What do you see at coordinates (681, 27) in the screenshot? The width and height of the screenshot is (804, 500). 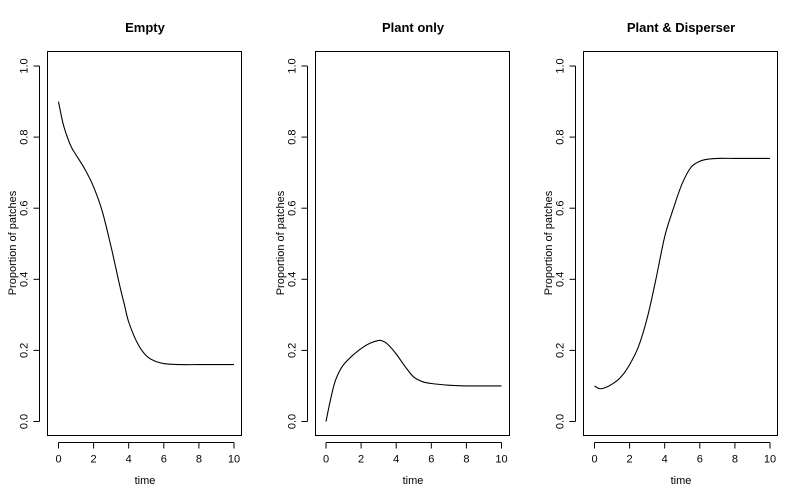 I see `chart-title: Plant & Disperser` at bounding box center [681, 27].